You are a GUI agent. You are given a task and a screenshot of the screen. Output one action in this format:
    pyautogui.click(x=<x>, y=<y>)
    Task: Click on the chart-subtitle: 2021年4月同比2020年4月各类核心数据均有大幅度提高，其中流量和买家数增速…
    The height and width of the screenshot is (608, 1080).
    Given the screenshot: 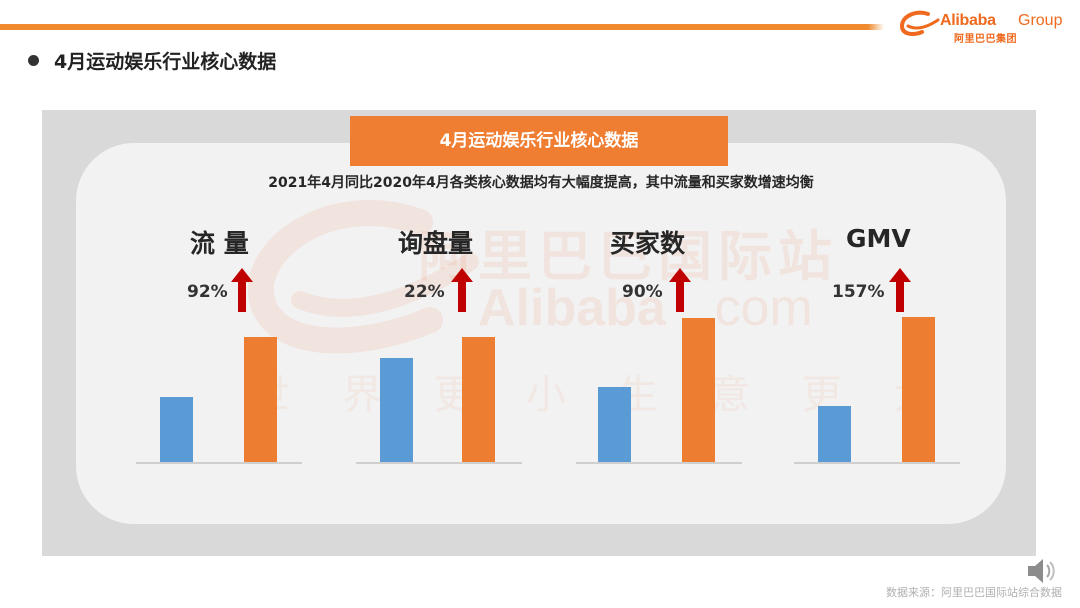 What is the action you would take?
    pyautogui.click(x=541, y=183)
    